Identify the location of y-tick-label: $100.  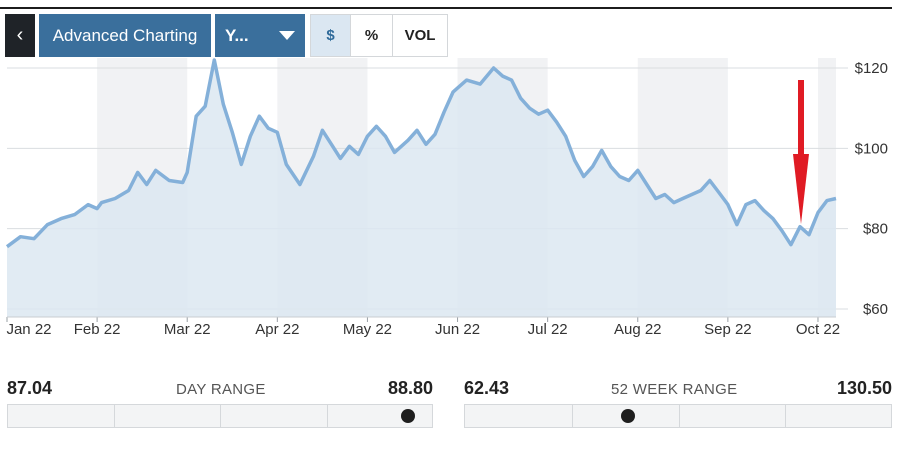
(871, 148).